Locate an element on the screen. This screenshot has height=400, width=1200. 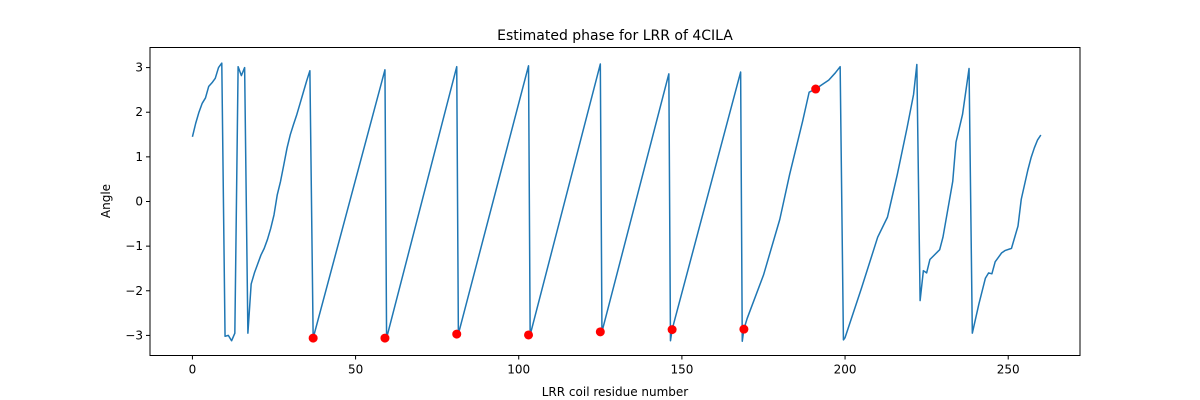
x-tick-label: 100 is located at coordinates (518, 370).